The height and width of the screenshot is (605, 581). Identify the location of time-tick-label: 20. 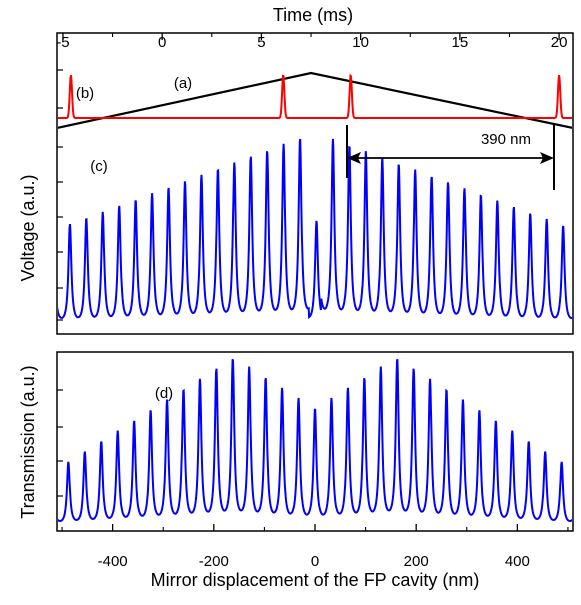
(559, 42).